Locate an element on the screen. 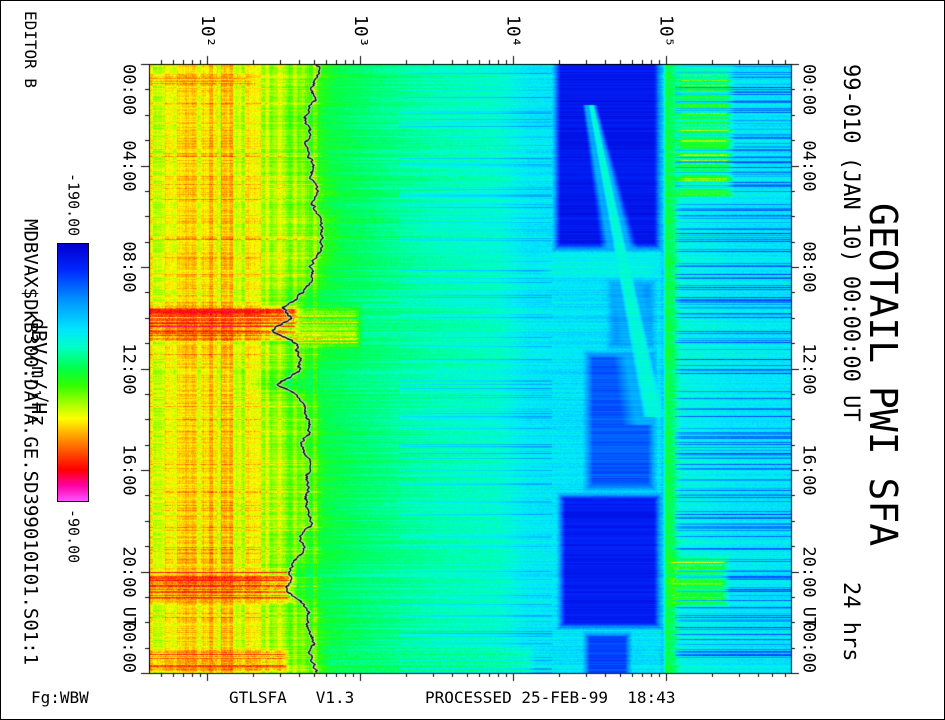  time-tick-label-right: 04:00 is located at coordinates (808, 165).